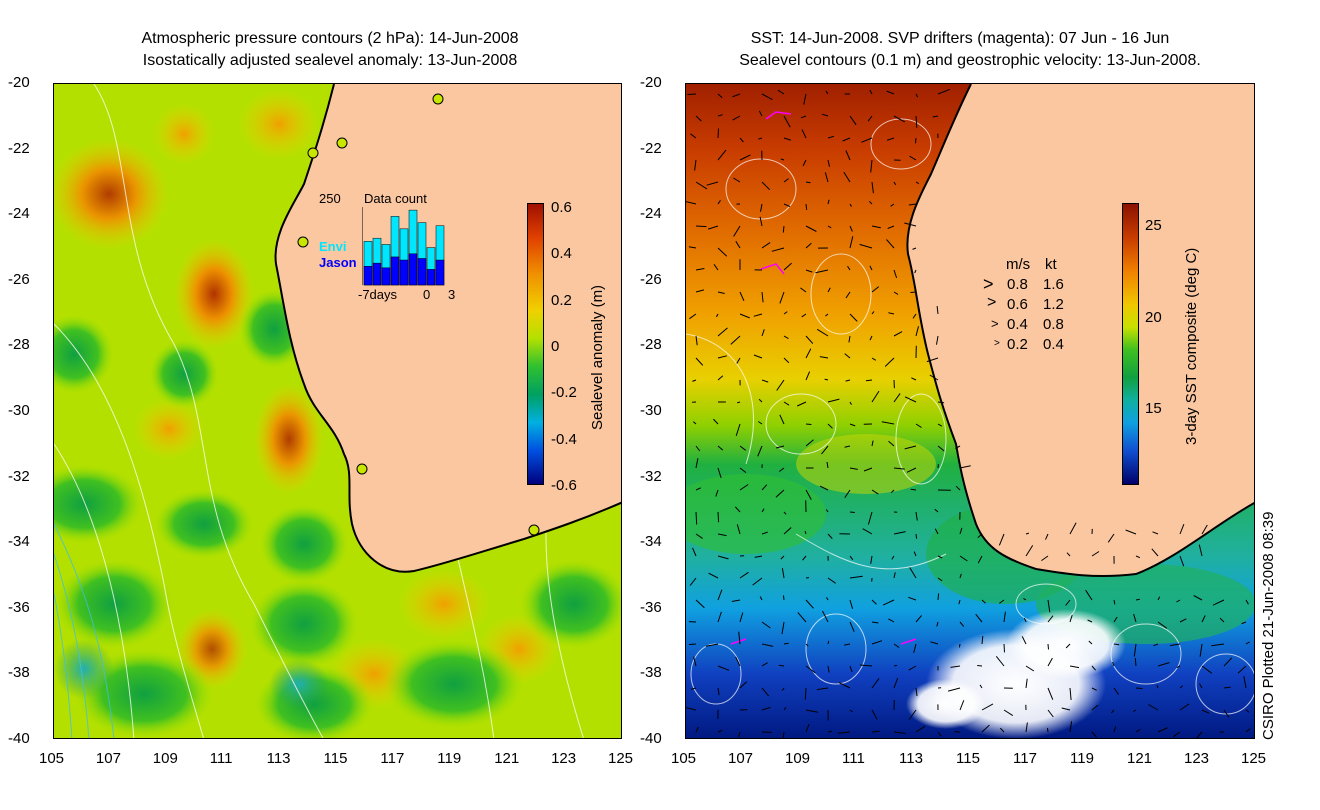 Image resolution: width=1320 pixels, height=810 pixels. What do you see at coordinates (1051, 264) in the screenshot?
I see `velocity-legend-header-kt: kt` at bounding box center [1051, 264].